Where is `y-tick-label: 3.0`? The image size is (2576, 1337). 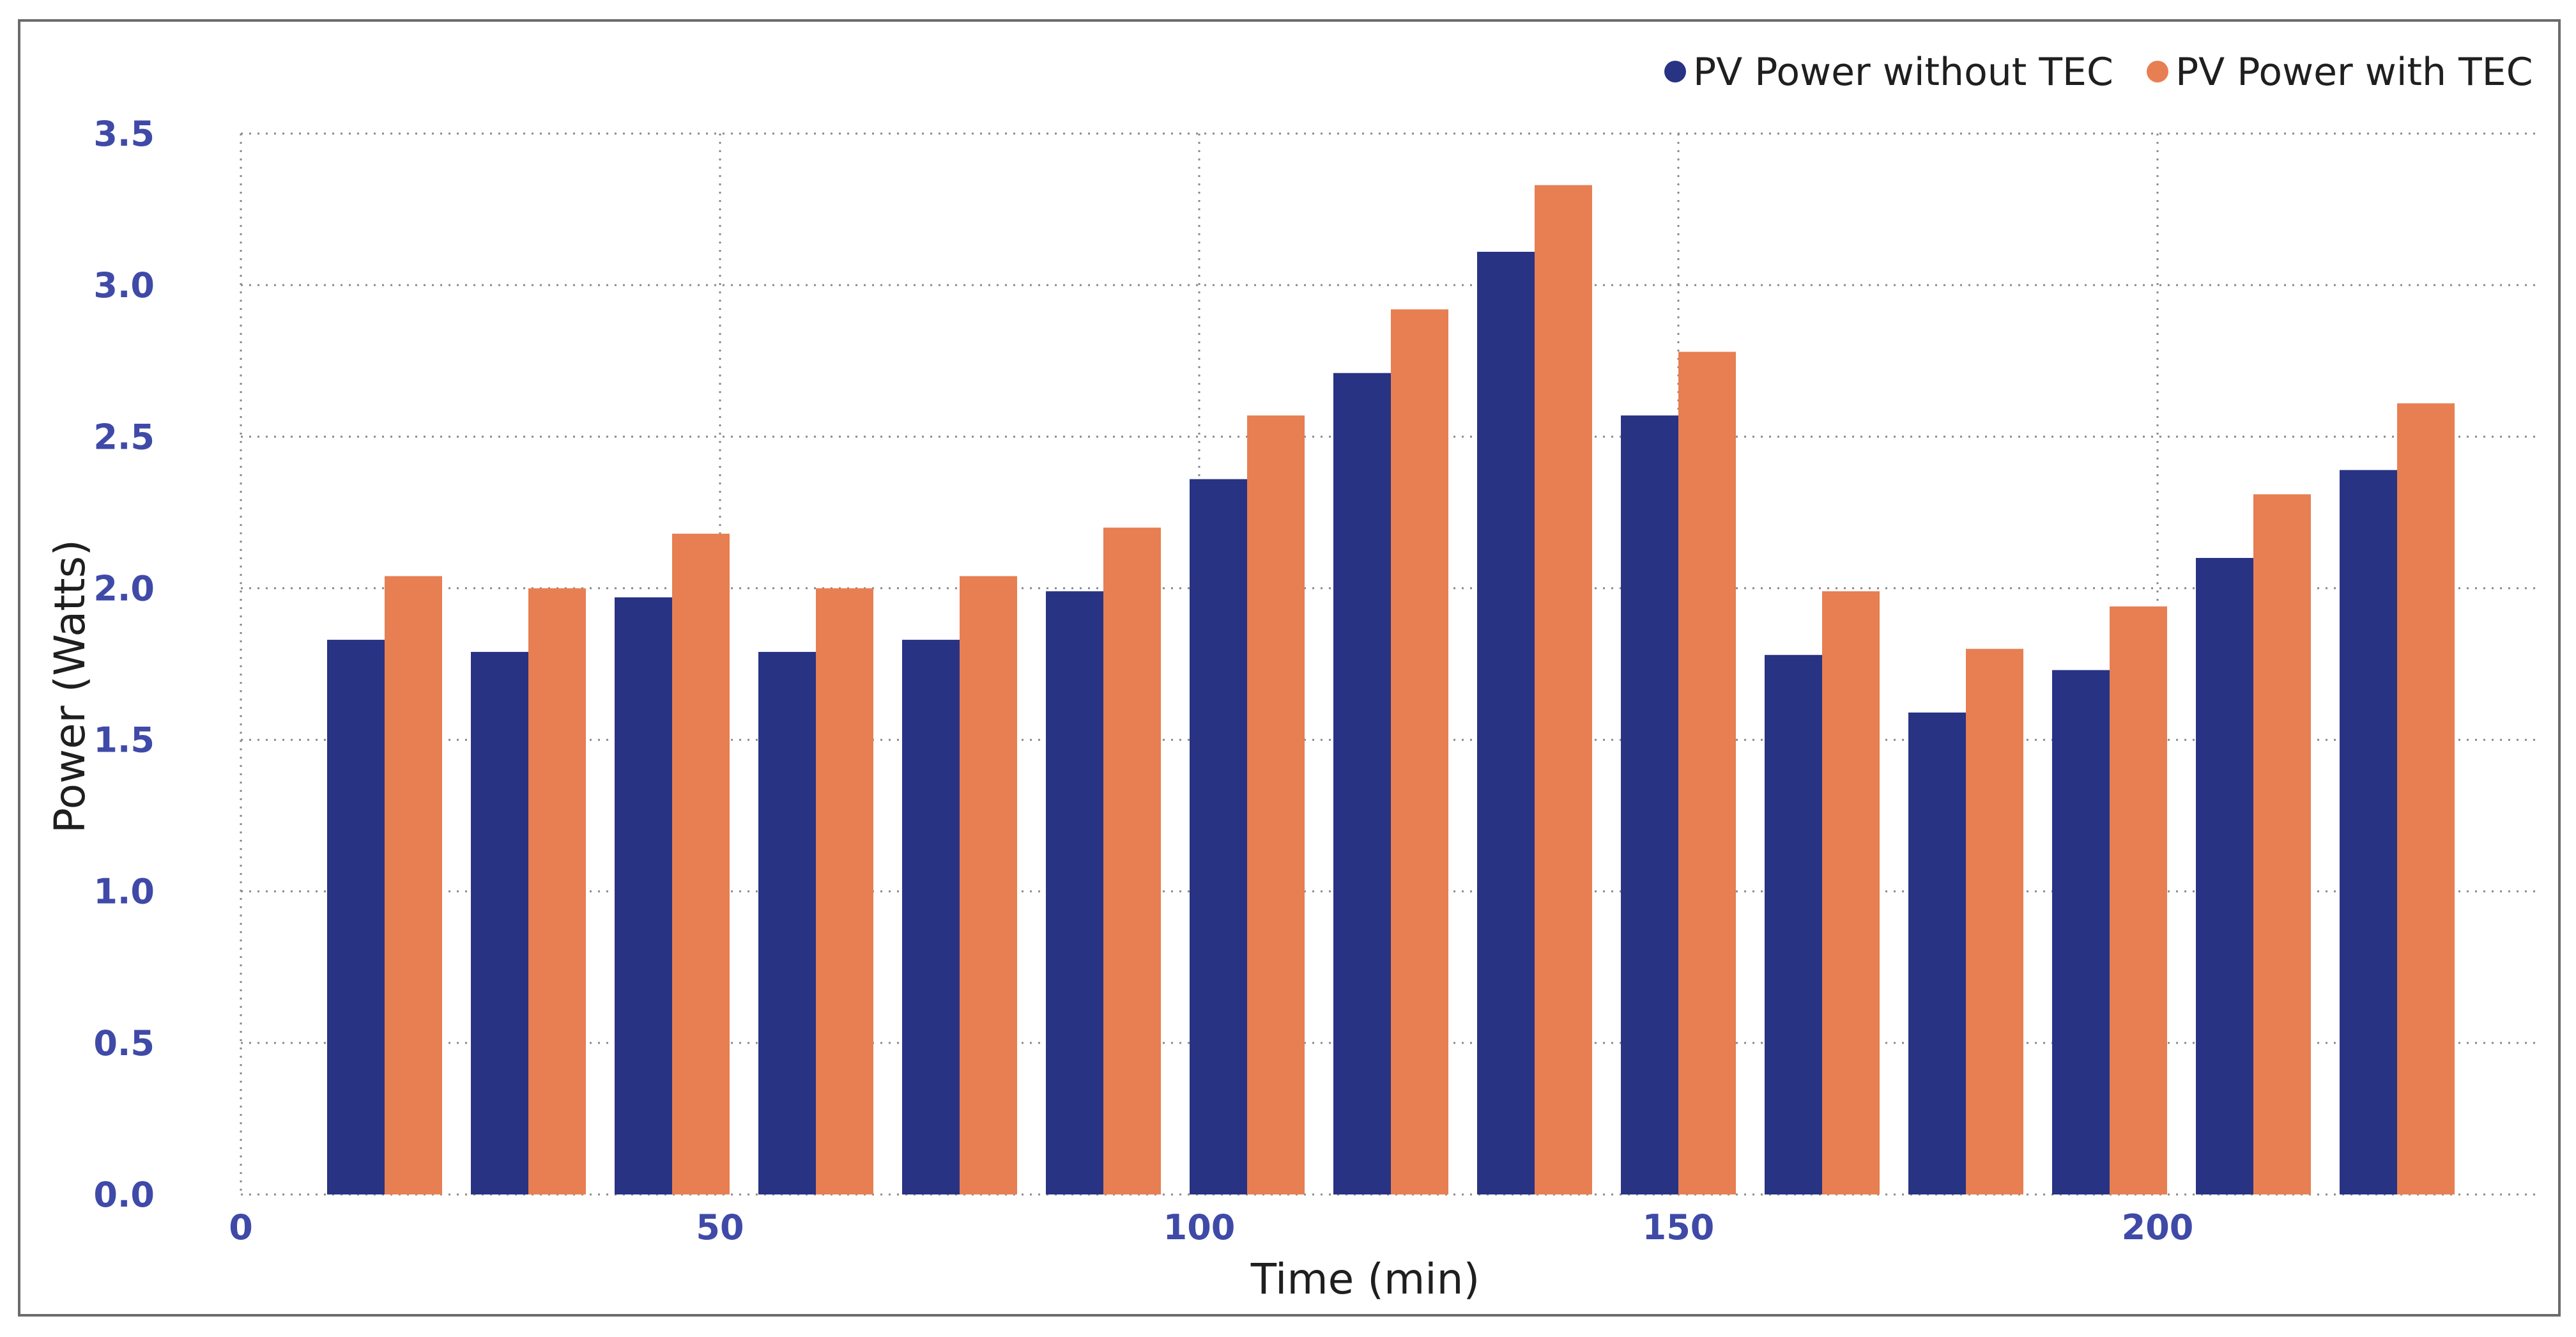 y-tick-label: 3.0 is located at coordinates (124, 285).